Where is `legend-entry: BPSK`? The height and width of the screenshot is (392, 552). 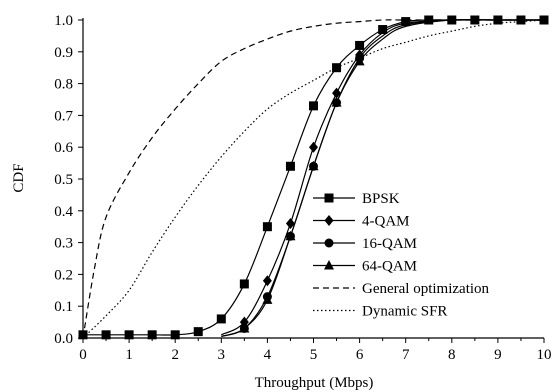
legend-entry: BPSK is located at coordinates (356, 199).